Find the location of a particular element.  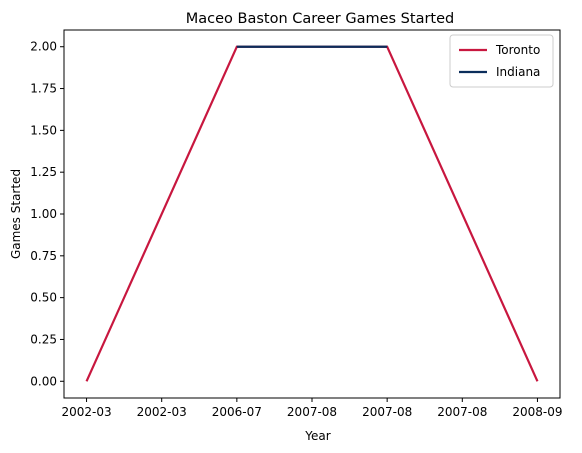

x-tick-label: 2006-07 is located at coordinates (237, 412).